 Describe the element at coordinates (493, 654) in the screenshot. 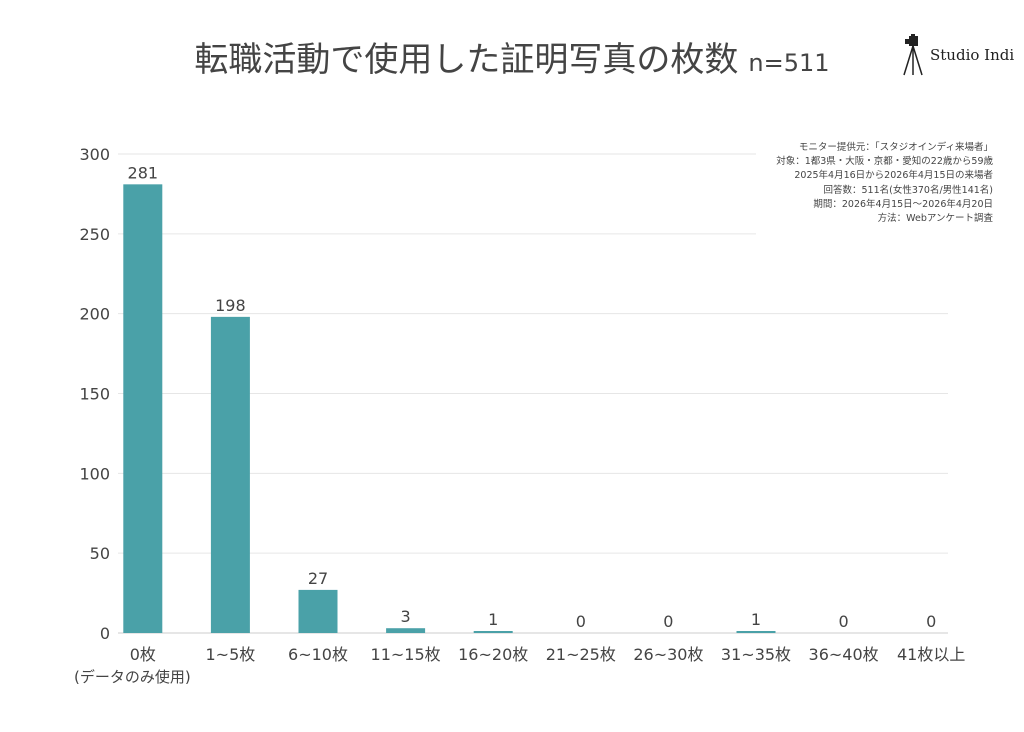

I see `x-tick-label: 16~20枚` at that location.